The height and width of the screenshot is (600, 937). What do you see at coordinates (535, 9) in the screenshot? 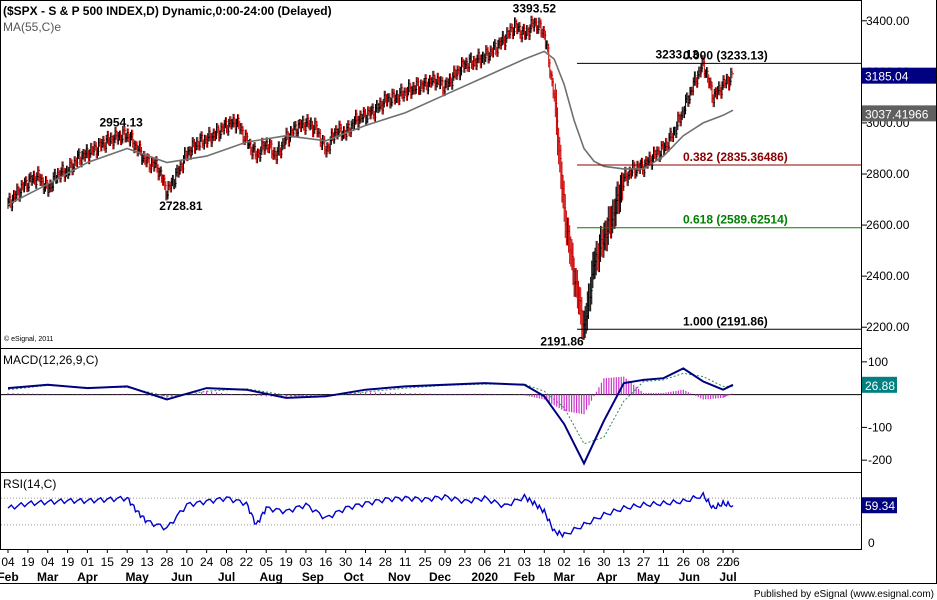
I see `price-annotation: 3393.52` at bounding box center [535, 9].